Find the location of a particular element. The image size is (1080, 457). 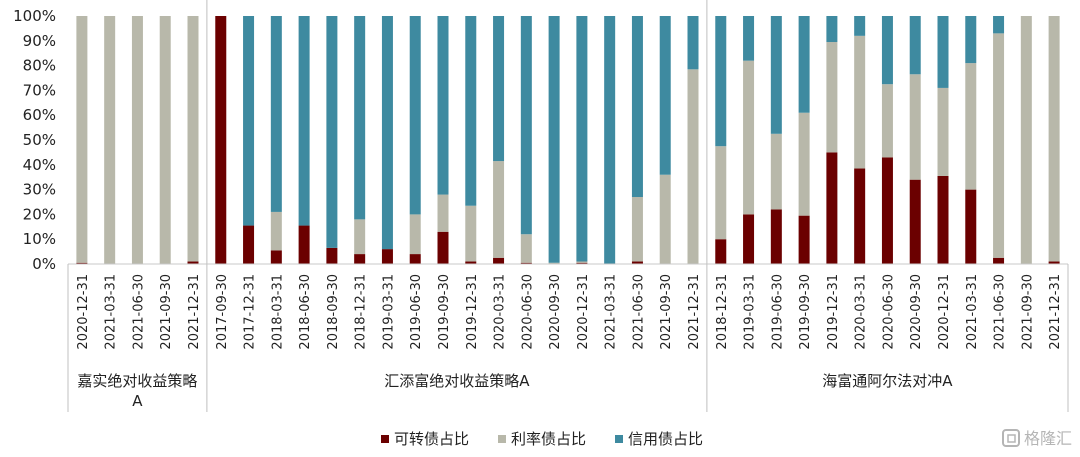

y-axis: 0% 10% 20% 30% 40% 50% 60% 70% 80% 90% 100% is located at coordinates (34, 140).